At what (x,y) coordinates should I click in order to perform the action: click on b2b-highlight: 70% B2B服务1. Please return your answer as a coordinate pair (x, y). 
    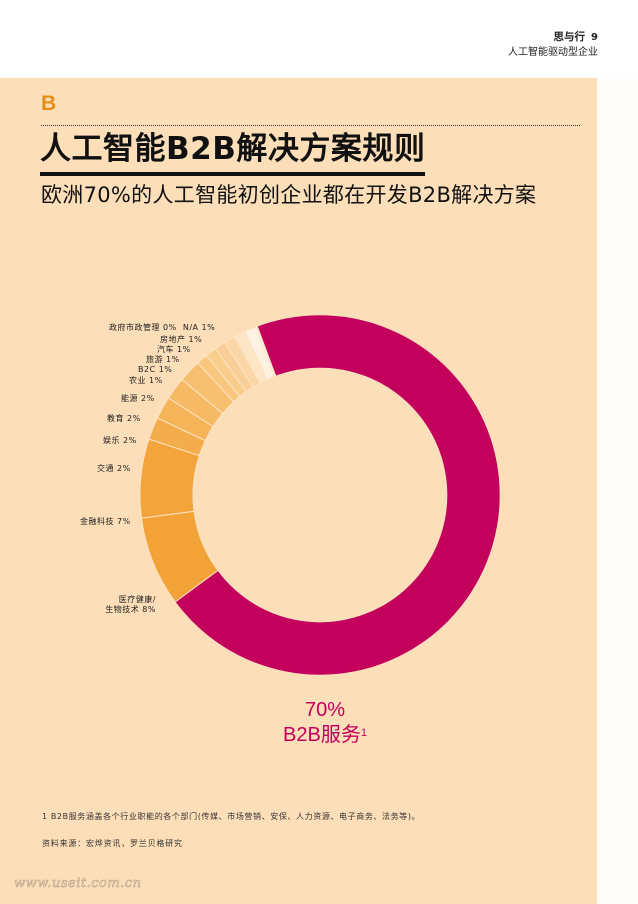
    Looking at the image, I should click on (325, 723).